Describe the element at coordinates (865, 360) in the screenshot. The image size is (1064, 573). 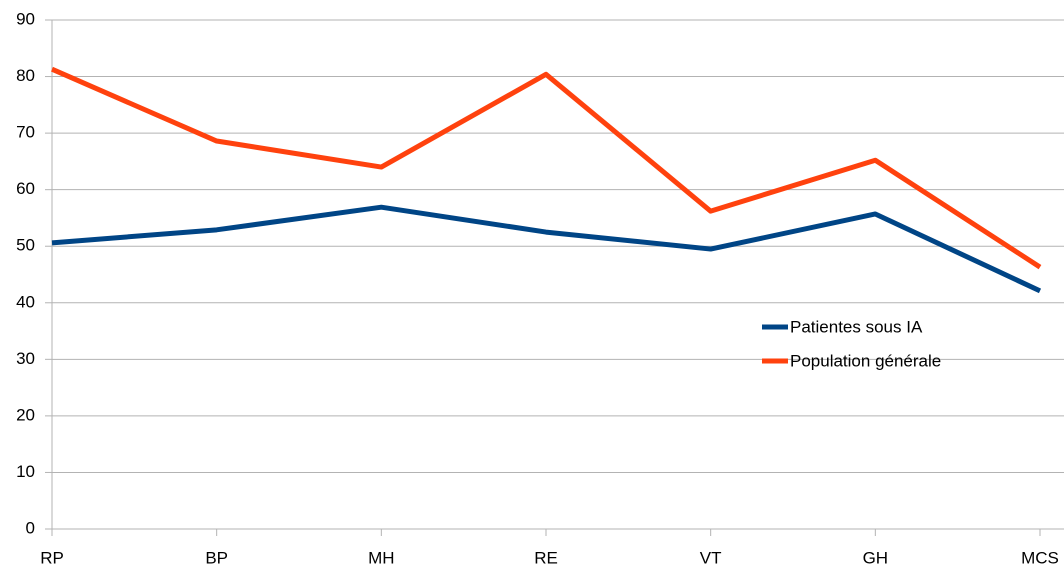
I see `legend-label: Population générale` at that location.